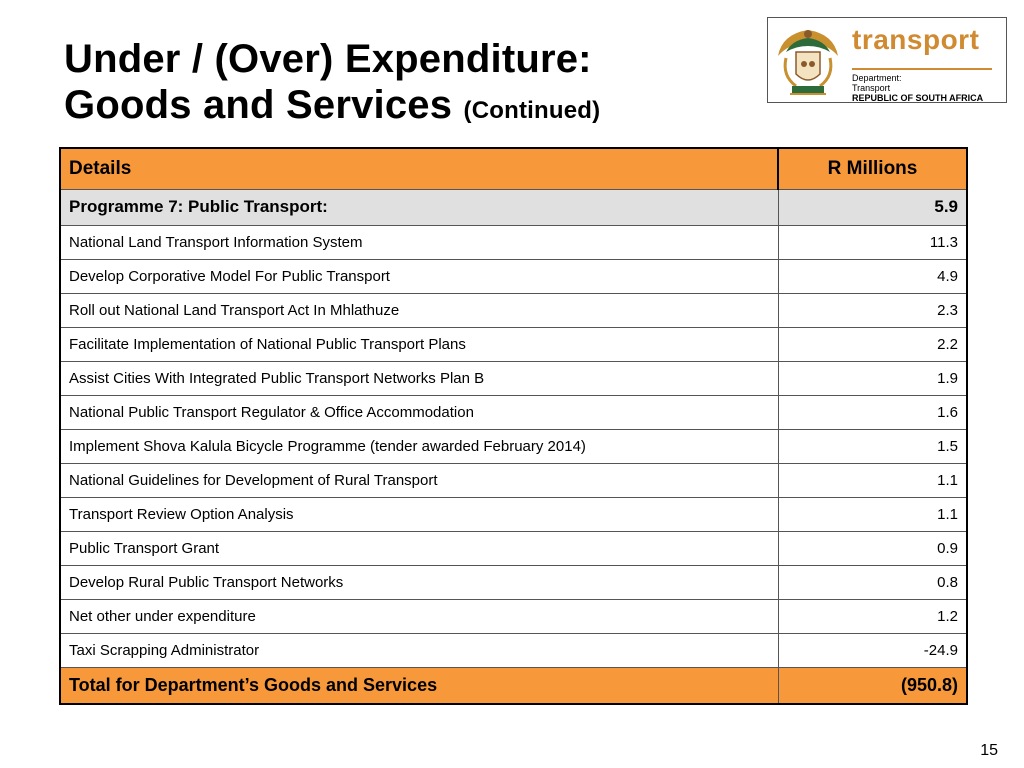  What do you see at coordinates (872, 310) in the screenshot?
I see `row-value: 2.3` at bounding box center [872, 310].